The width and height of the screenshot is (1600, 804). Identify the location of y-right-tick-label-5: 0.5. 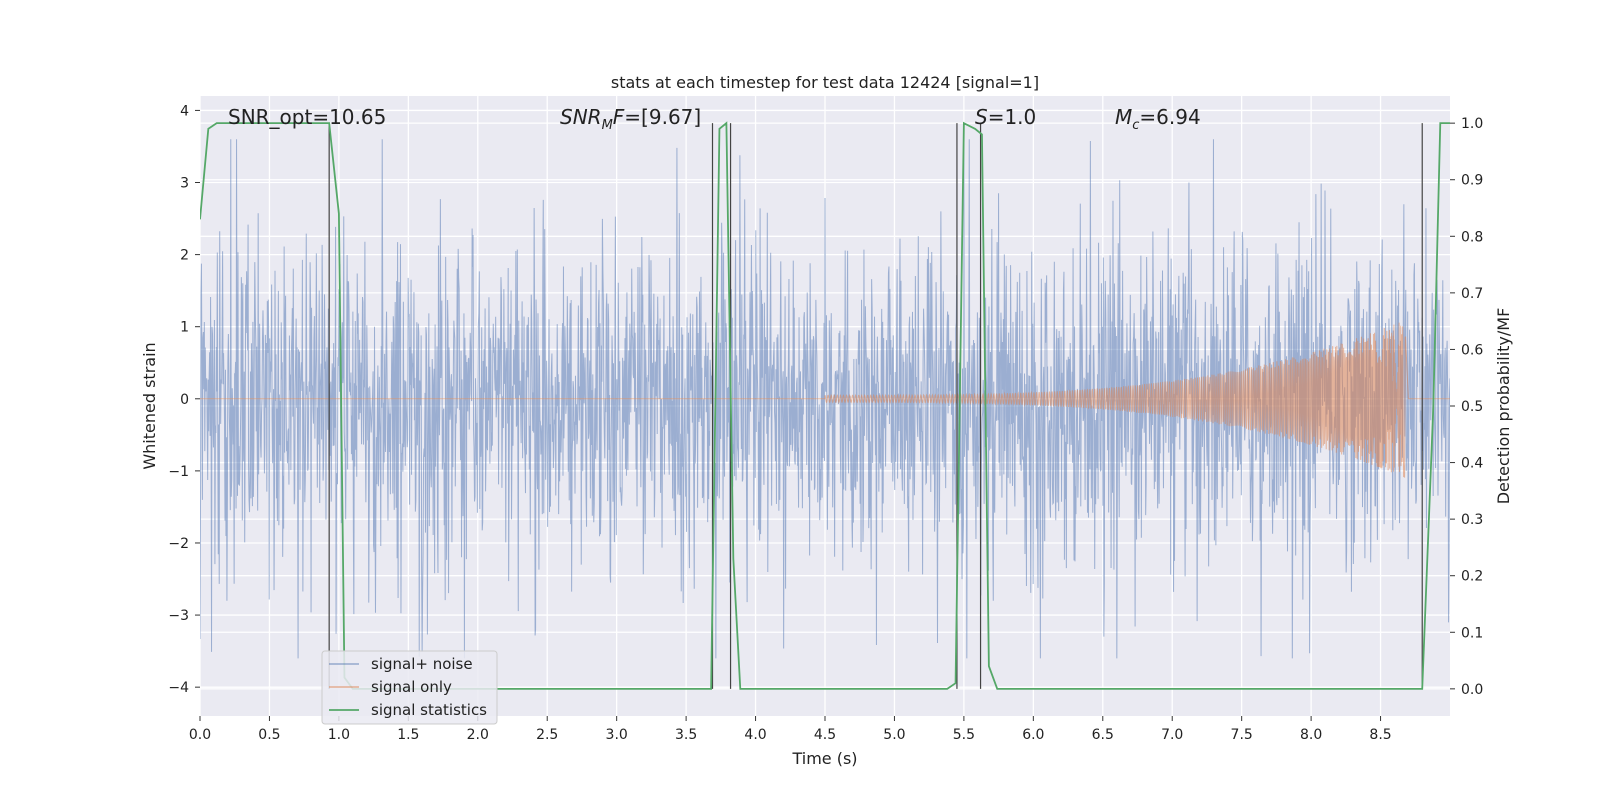
(1472, 407).